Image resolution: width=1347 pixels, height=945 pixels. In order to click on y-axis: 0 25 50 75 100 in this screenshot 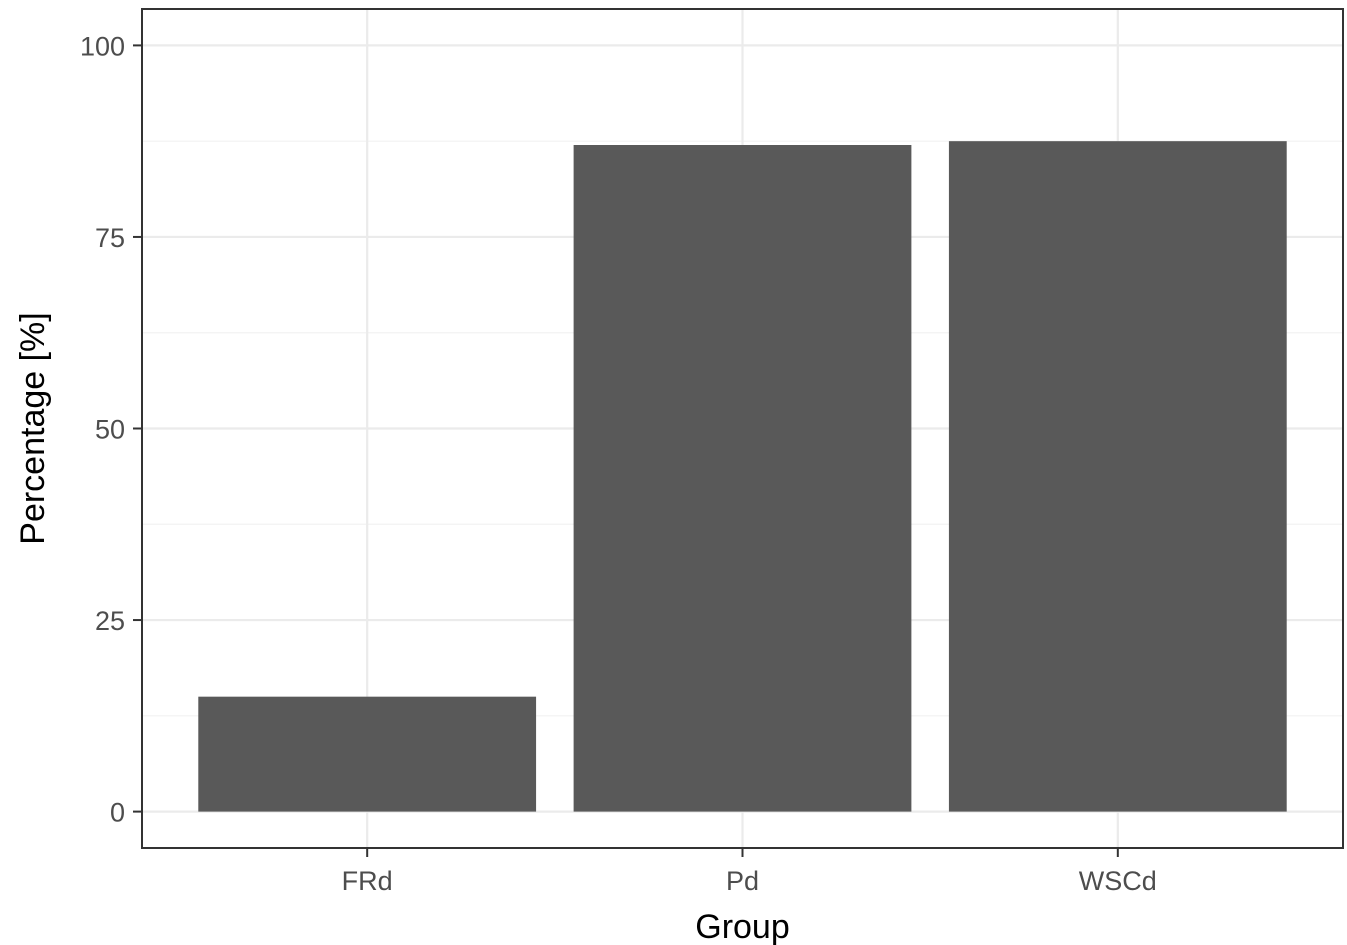, I will do `click(111, 429)`.